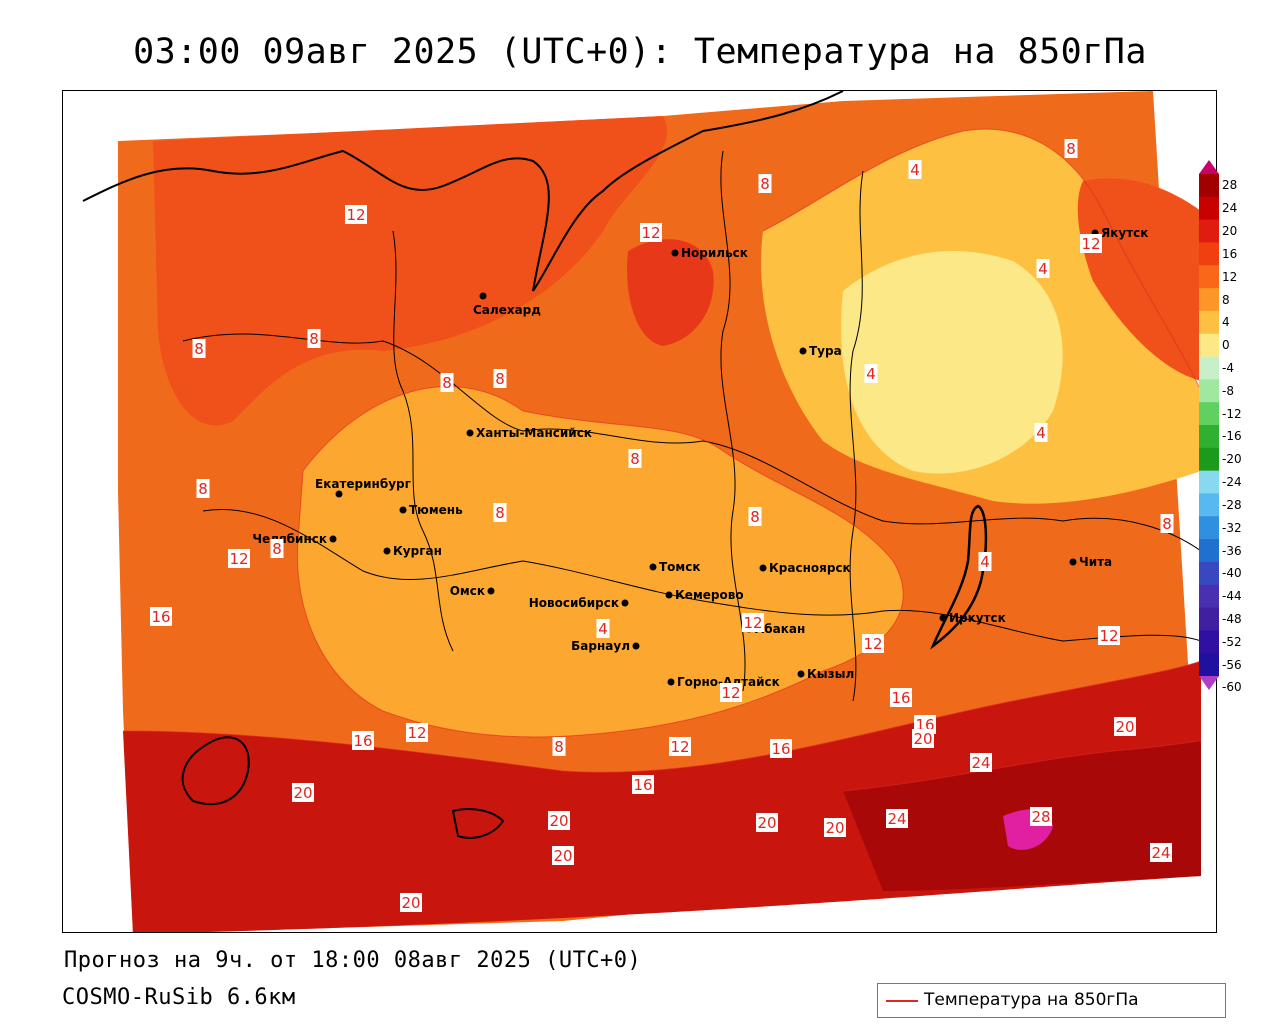 The image size is (1280, 1024). Describe the element at coordinates (1209, 167) in the screenshot. I see `colorbar-top-arrow` at that location.